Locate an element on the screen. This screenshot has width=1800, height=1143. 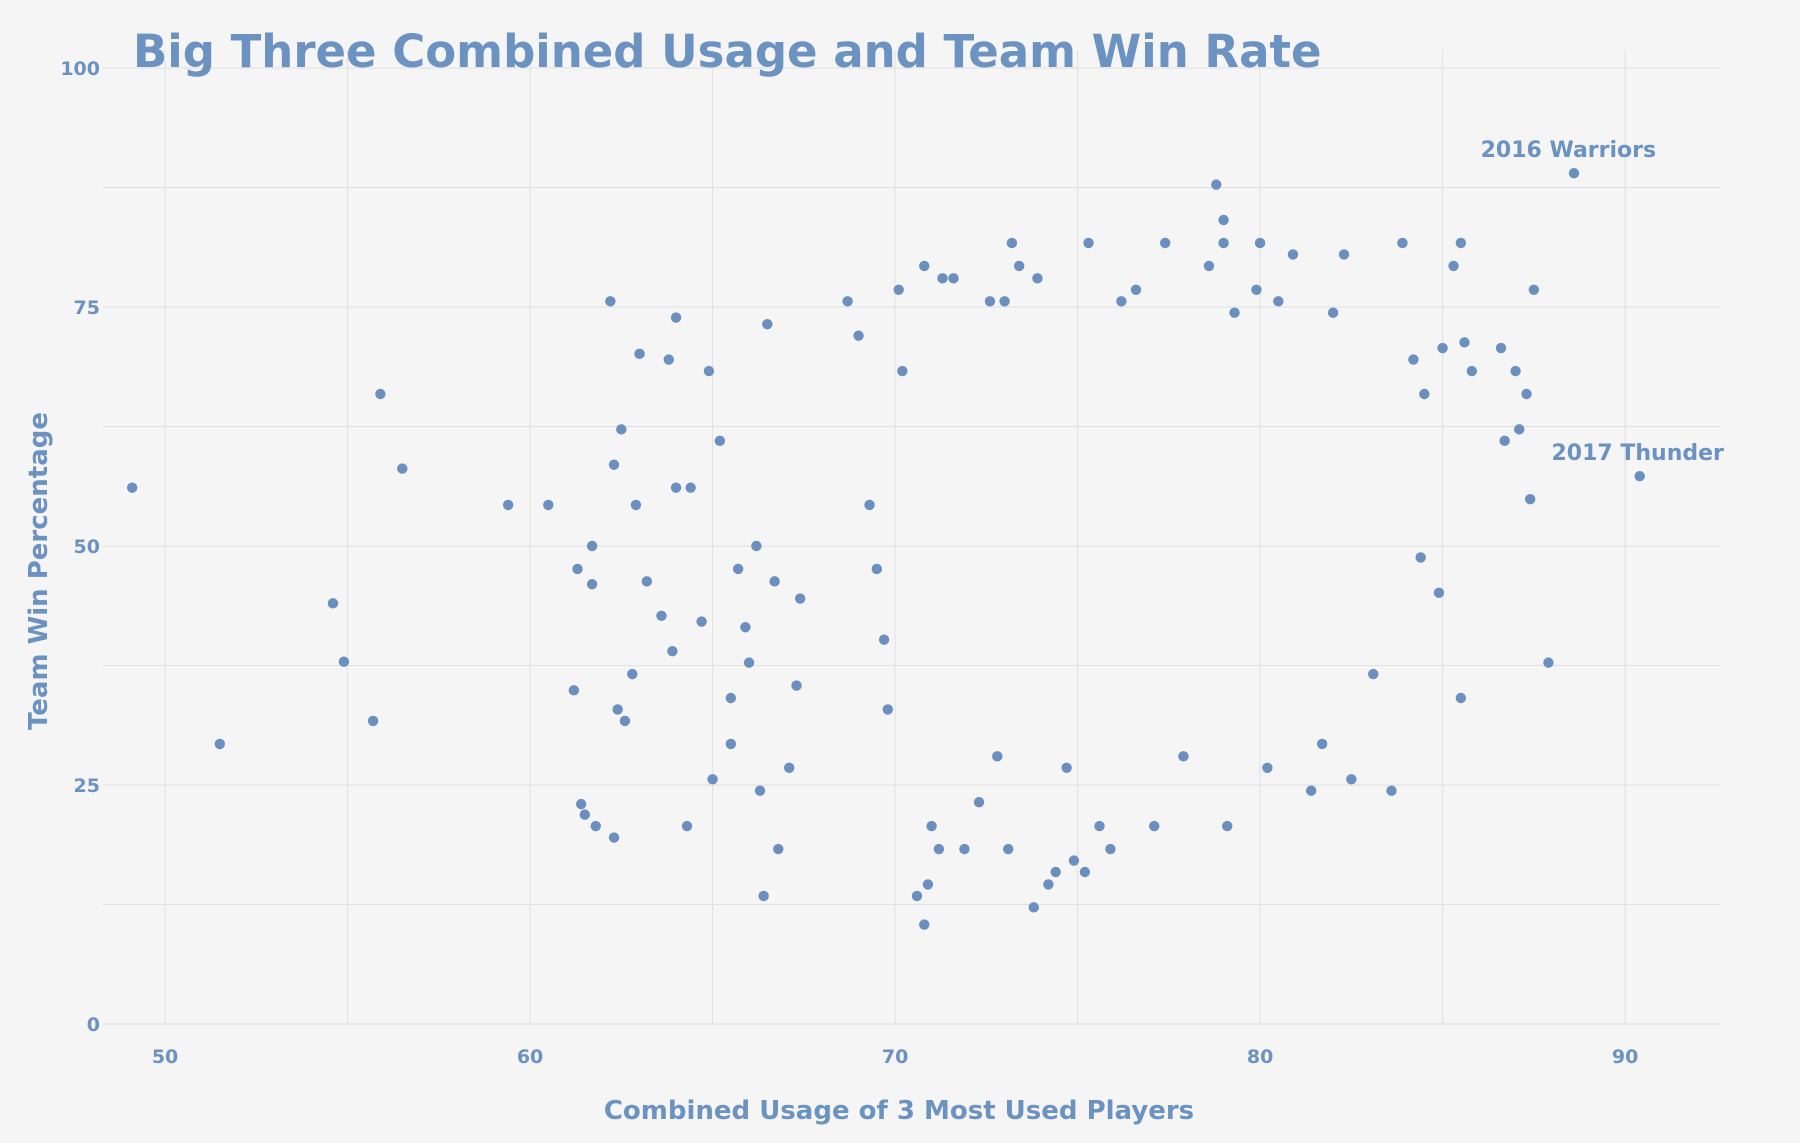
x-axis-ticks: 50 60 70 80 90 is located at coordinates (895, 1057).